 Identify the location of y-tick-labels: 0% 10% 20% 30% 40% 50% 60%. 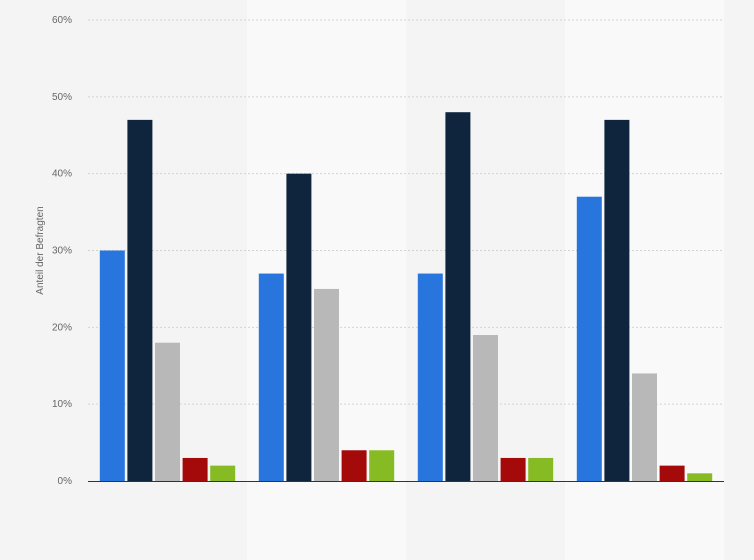
(62, 251).